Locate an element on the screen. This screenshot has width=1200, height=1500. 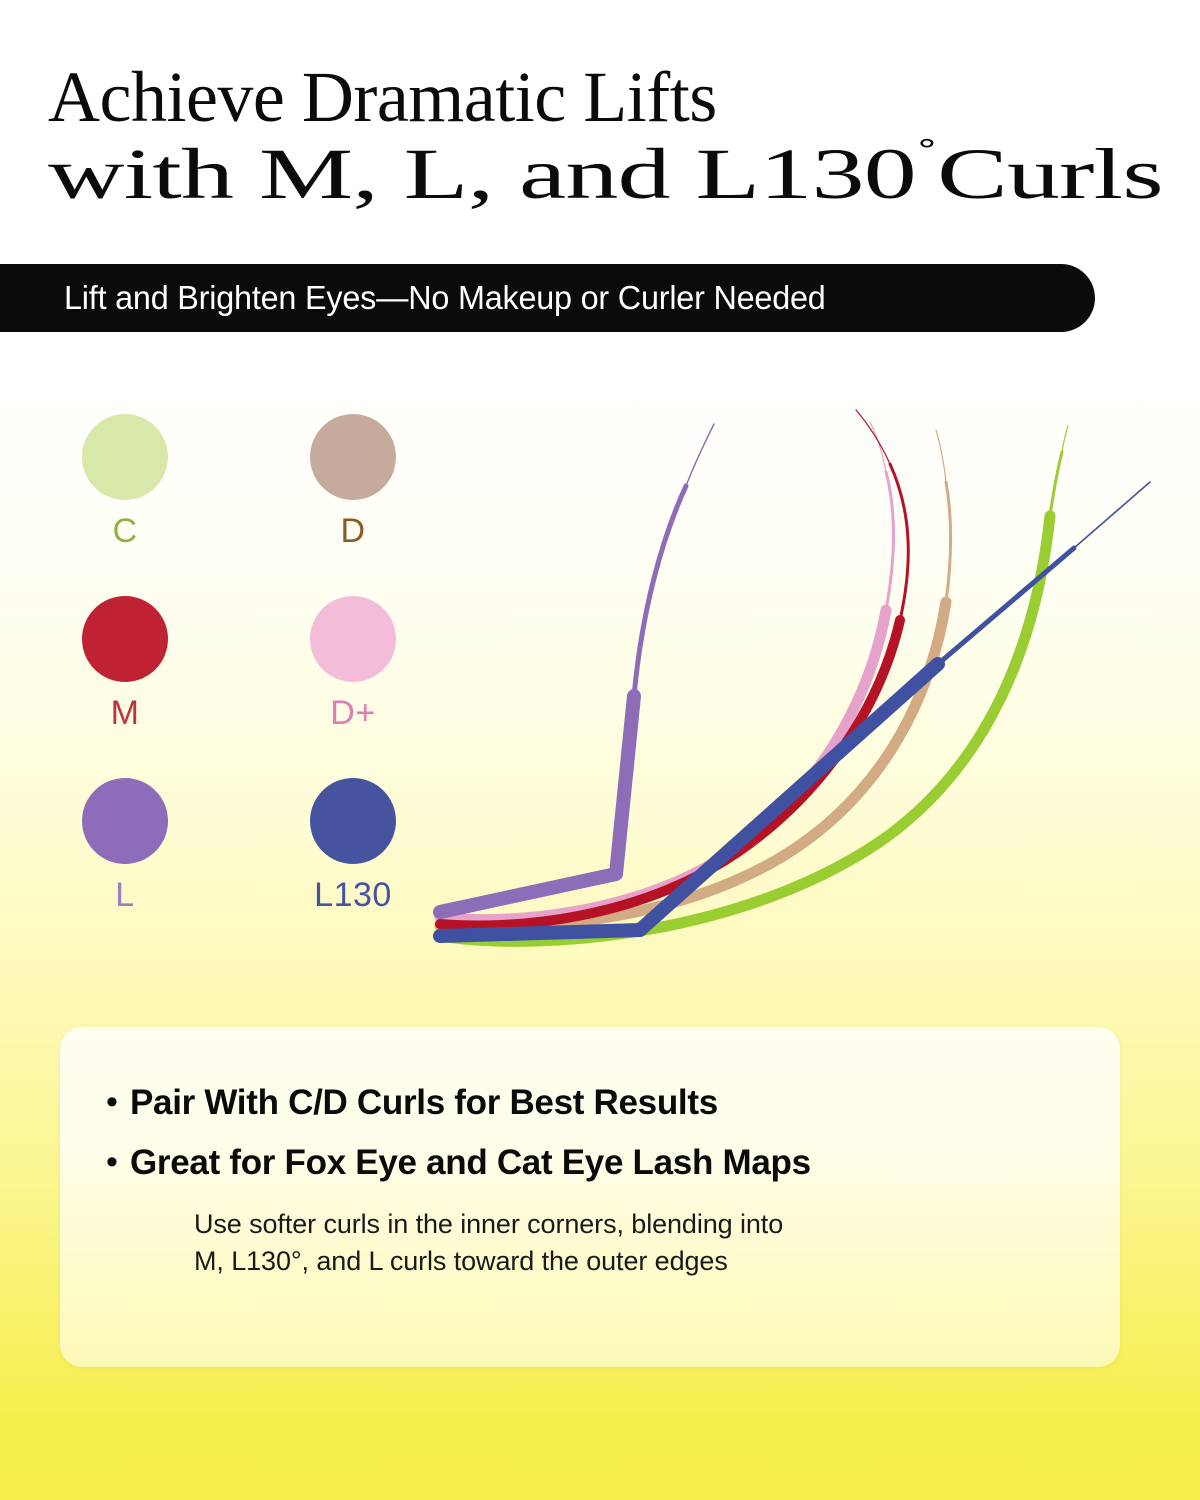
title-line-2: with M, L, and L130˚Curls is located at coordinates (624, 171).